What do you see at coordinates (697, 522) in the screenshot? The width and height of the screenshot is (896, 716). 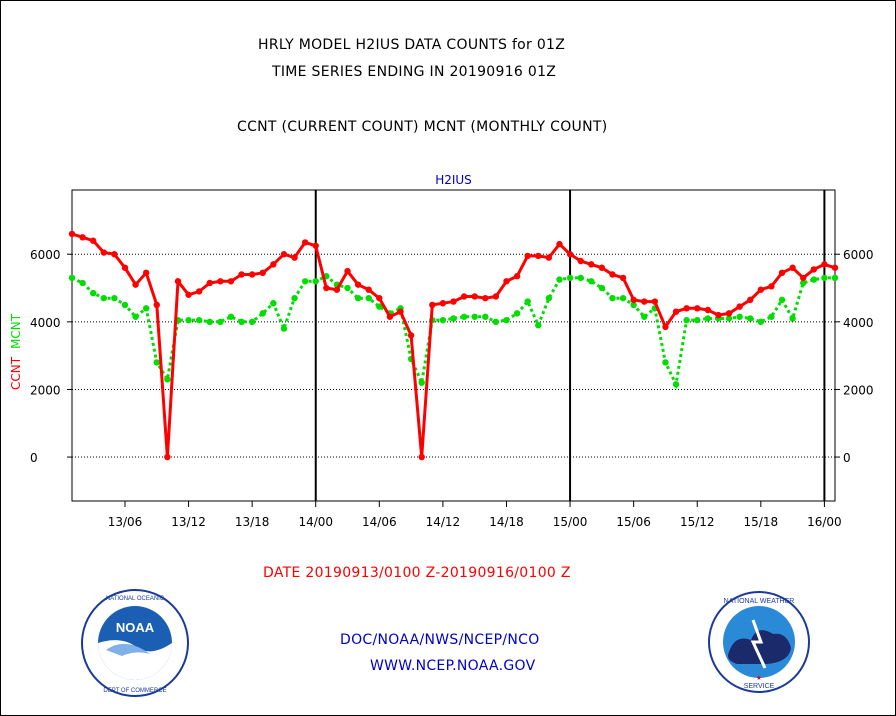 I see `x-tick-label: 15/12` at bounding box center [697, 522].